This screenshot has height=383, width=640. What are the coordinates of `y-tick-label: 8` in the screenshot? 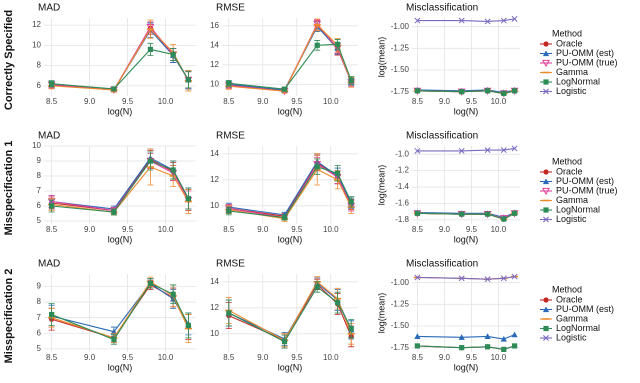 It's located at (39, 65).